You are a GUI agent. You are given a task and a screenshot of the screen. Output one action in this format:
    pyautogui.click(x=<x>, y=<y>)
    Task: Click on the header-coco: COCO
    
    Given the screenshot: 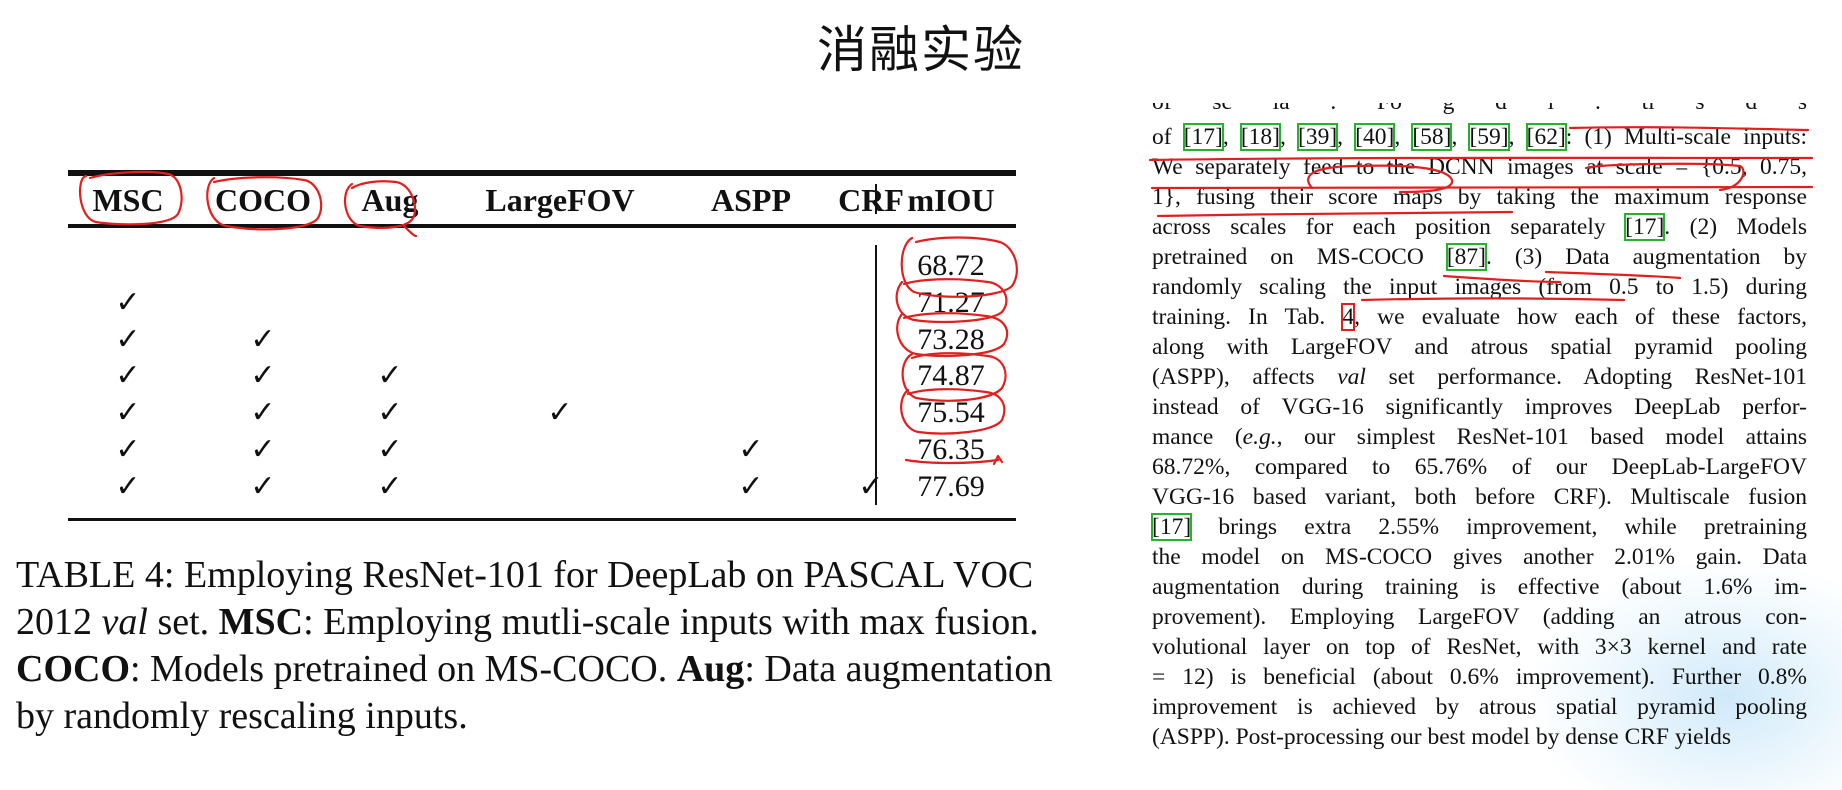 What is the action you would take?
    pyautogui.click(x=263, y=200)
    